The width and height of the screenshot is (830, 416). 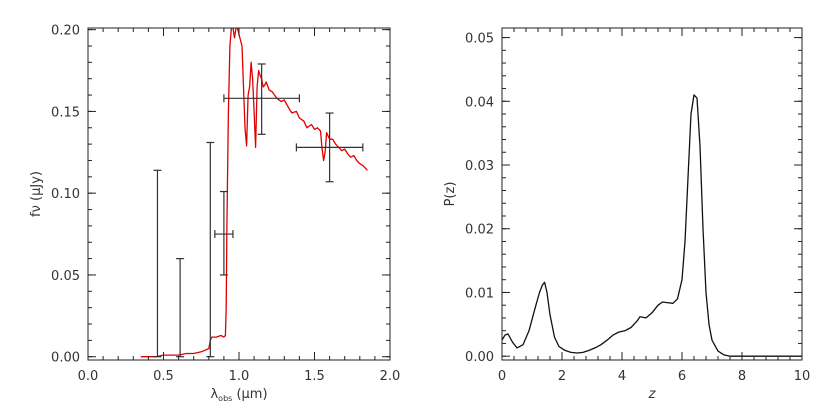 I want to click on sed-y-tick-label: 0.15, so click(x=65, y=112).